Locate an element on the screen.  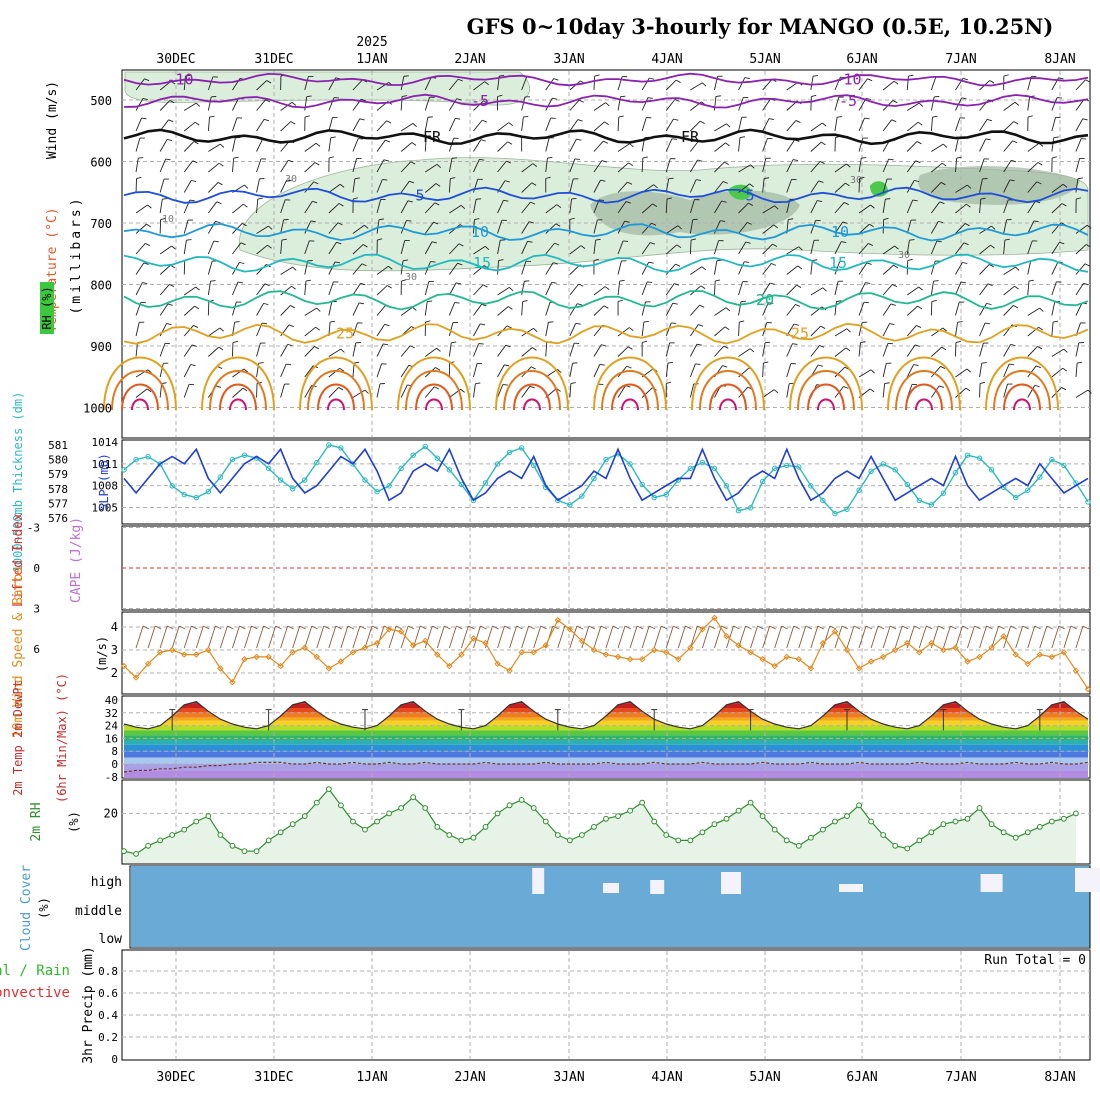
wind10m-tick-label: 2 is located at coordinates (114, 673).